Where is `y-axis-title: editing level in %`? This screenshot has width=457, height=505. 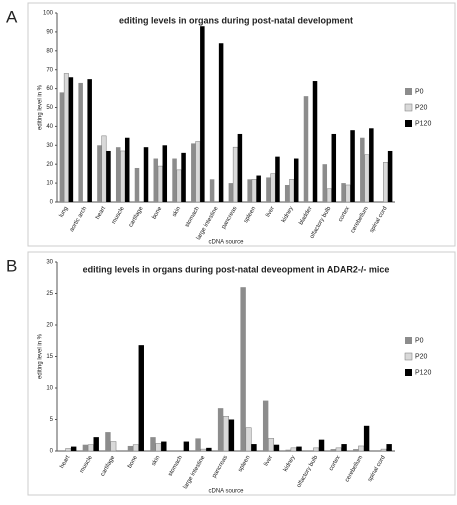 y-axis-title: editing level in % is located at coordinates (41, 107).